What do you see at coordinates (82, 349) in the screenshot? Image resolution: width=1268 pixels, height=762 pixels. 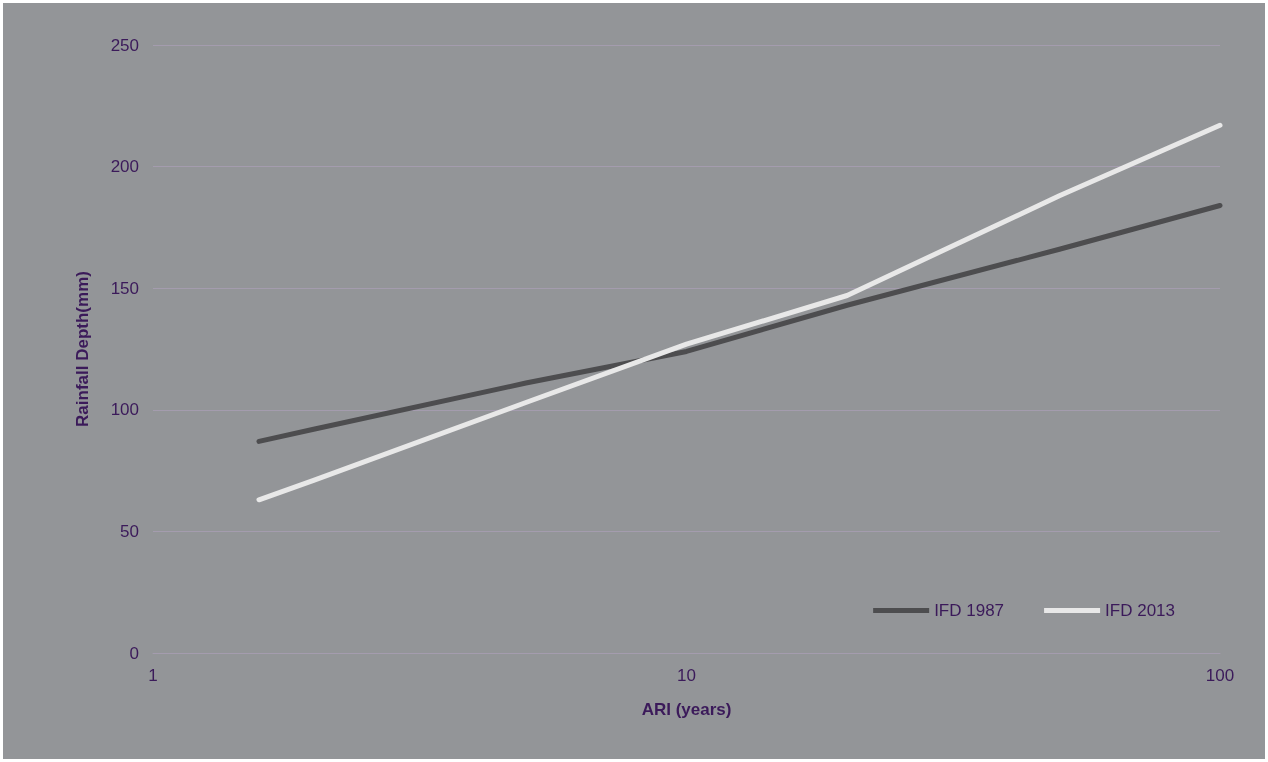 I see `y-axis-title: Rainfall Depth(mm)` at bounding box center [82, 349].